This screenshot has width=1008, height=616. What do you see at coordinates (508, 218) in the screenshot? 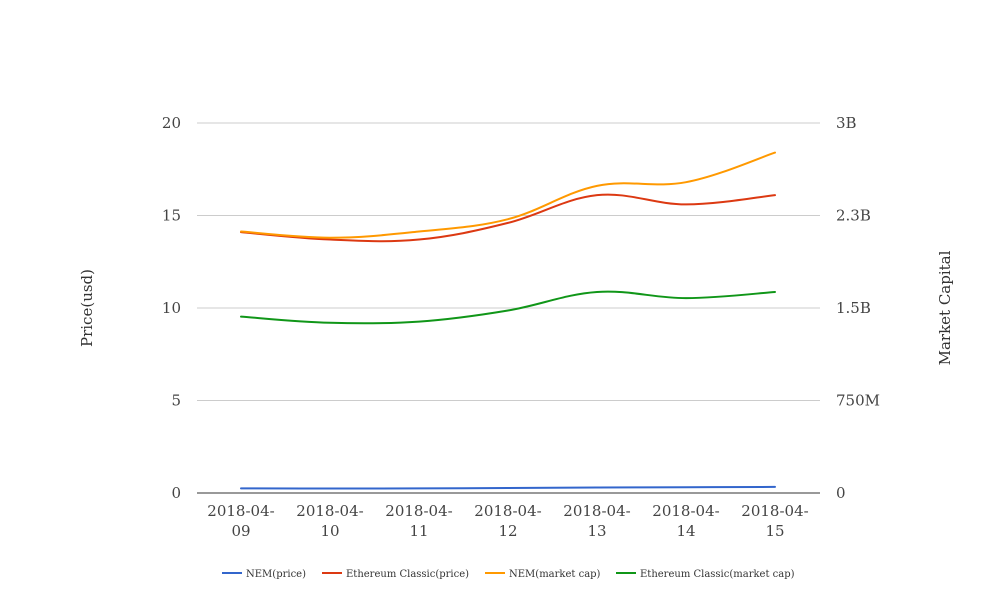
I see `series-line-ethereum-classic-price` at bounding box center [508, 218].